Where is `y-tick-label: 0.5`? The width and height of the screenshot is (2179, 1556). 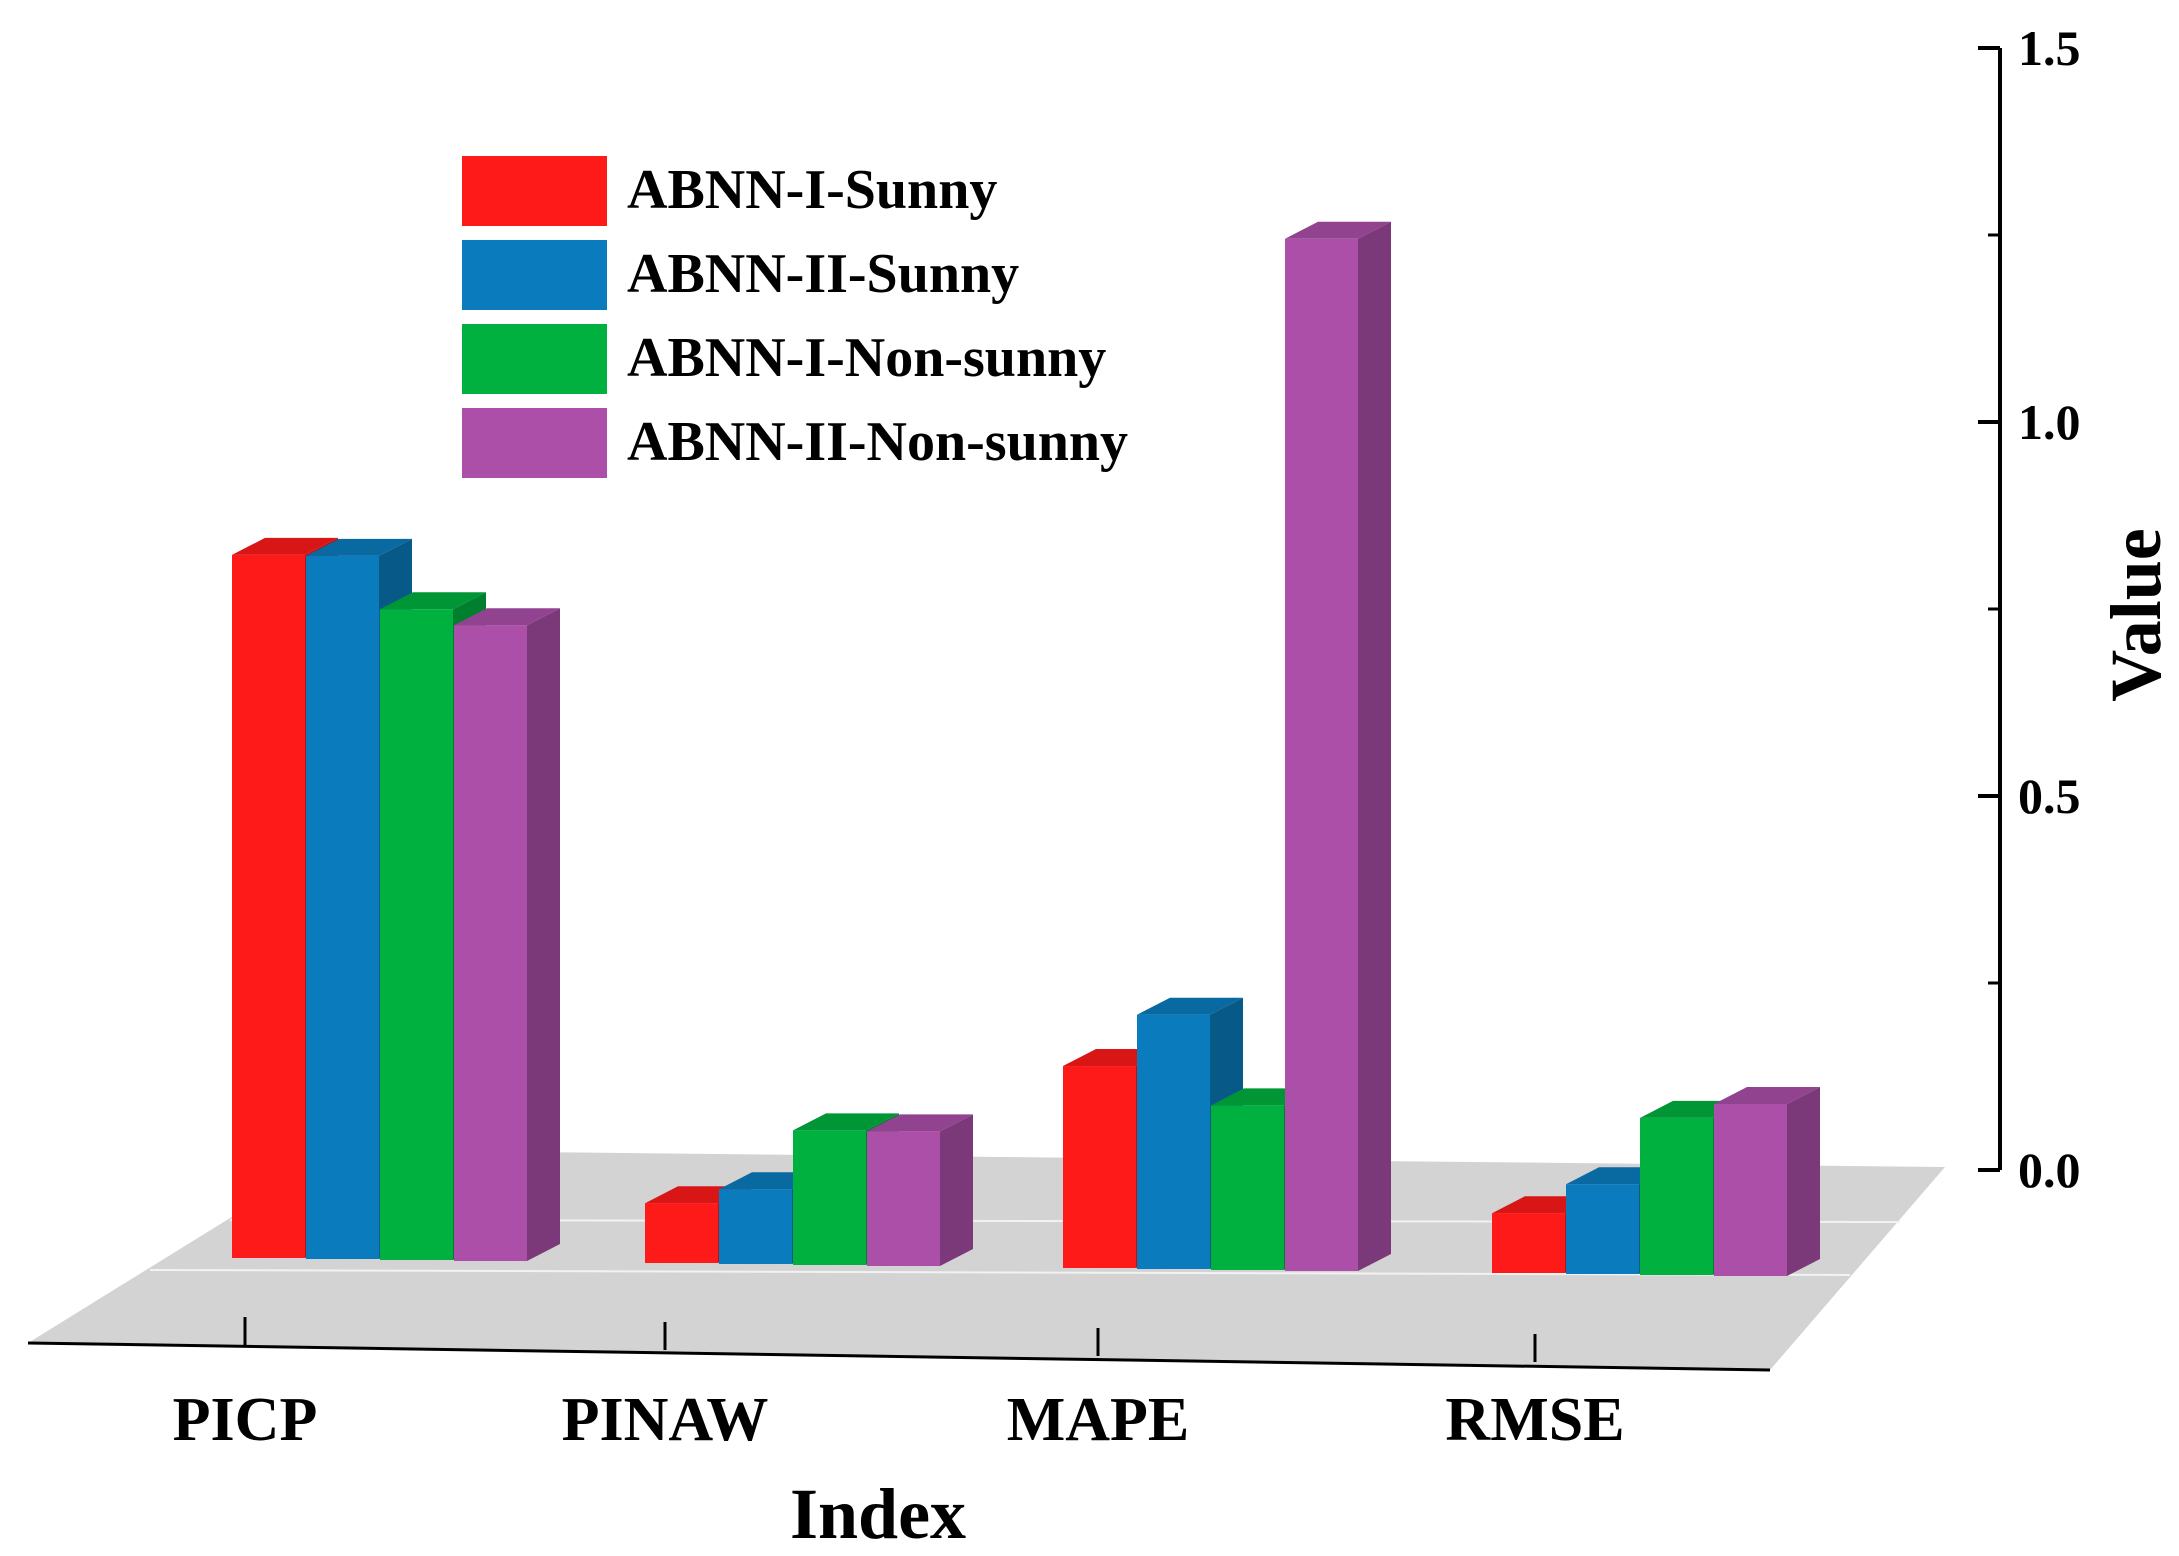 y-tick-label: 0.5 is located at coordinates (2049, 796).